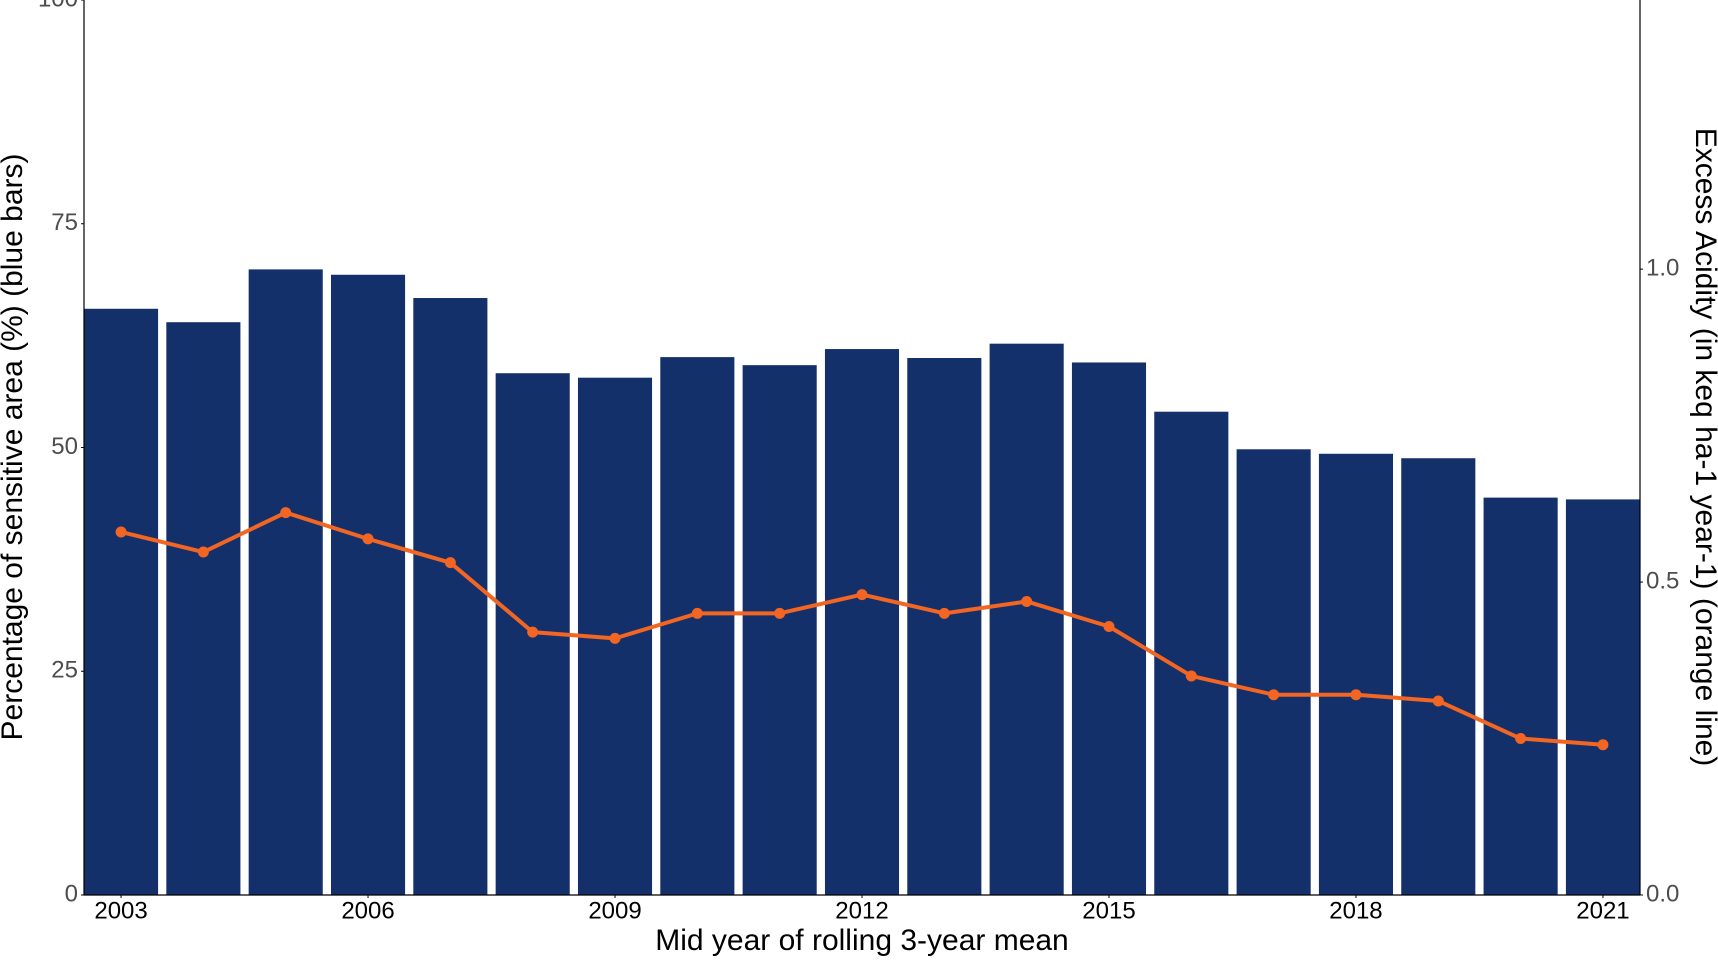 The height and width of the screenshot is (960, 1718). I want to click on y-tick-label: 0, so click(71, 893).